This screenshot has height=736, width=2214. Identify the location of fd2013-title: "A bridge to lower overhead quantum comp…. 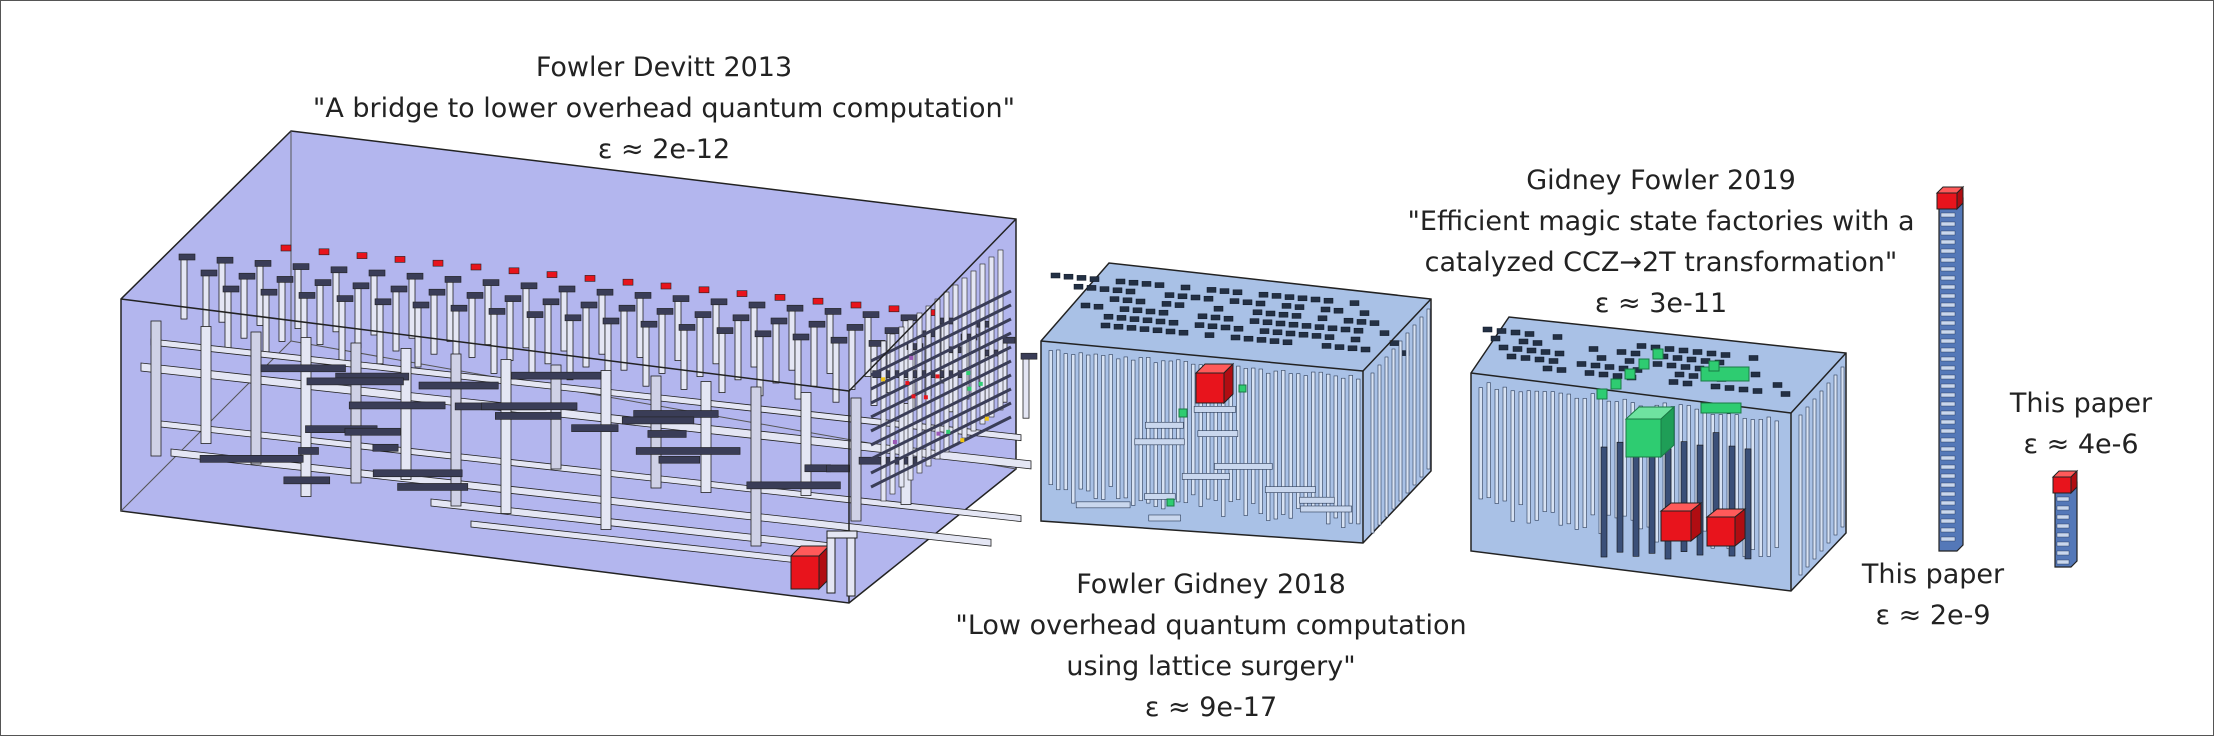
(664, 108).